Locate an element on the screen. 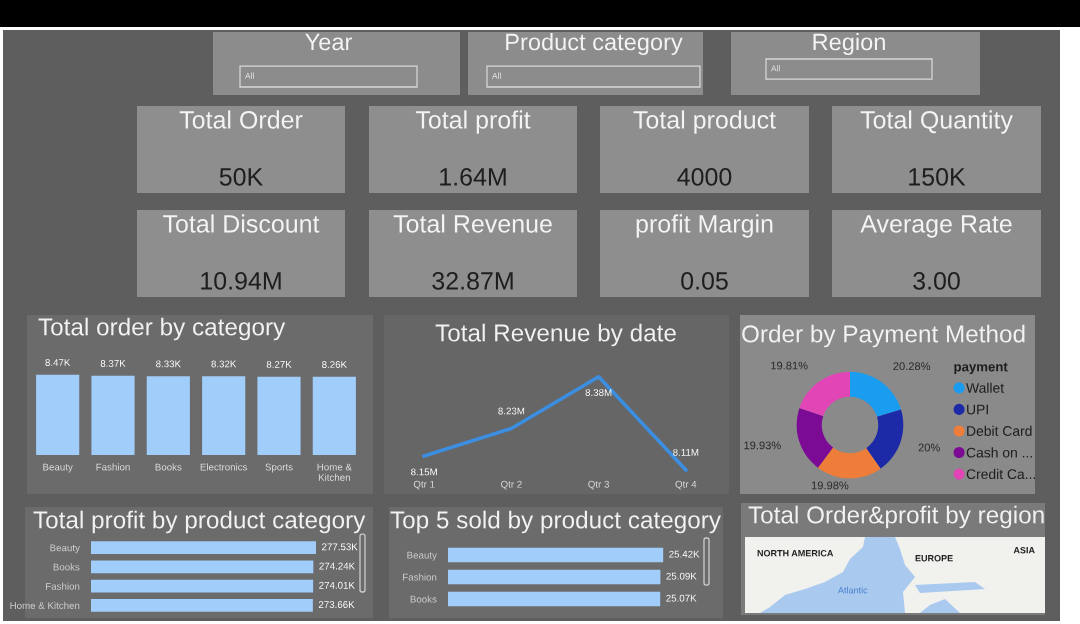 The width and height of the screenshot is (1080, 624). text: Average Rate is located at coordinates (936, 226).